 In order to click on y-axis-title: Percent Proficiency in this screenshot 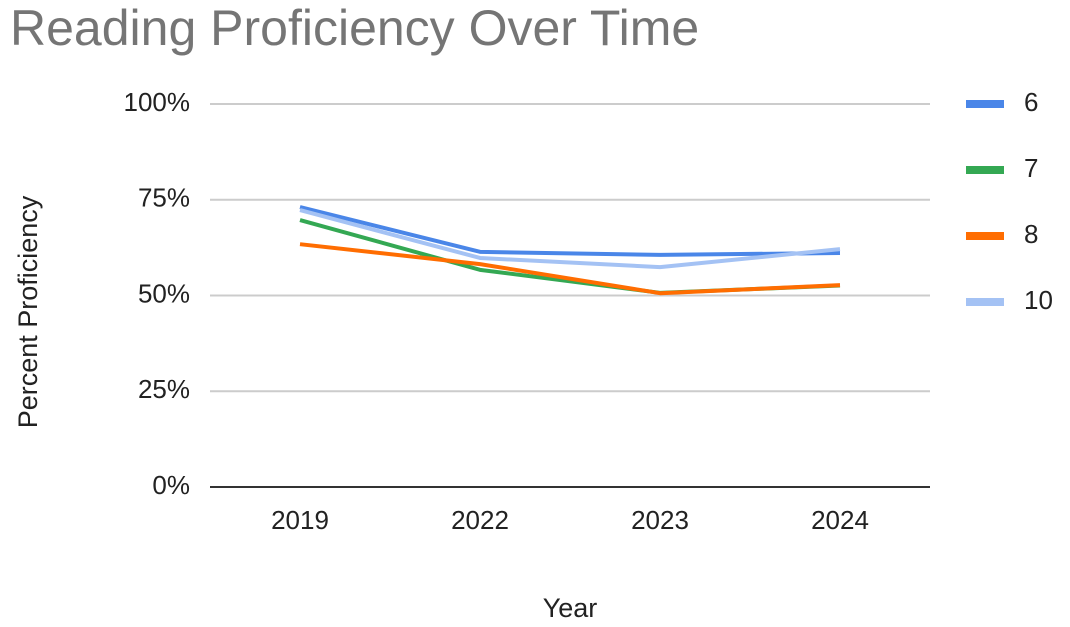, I will do `click(28, 311)`.